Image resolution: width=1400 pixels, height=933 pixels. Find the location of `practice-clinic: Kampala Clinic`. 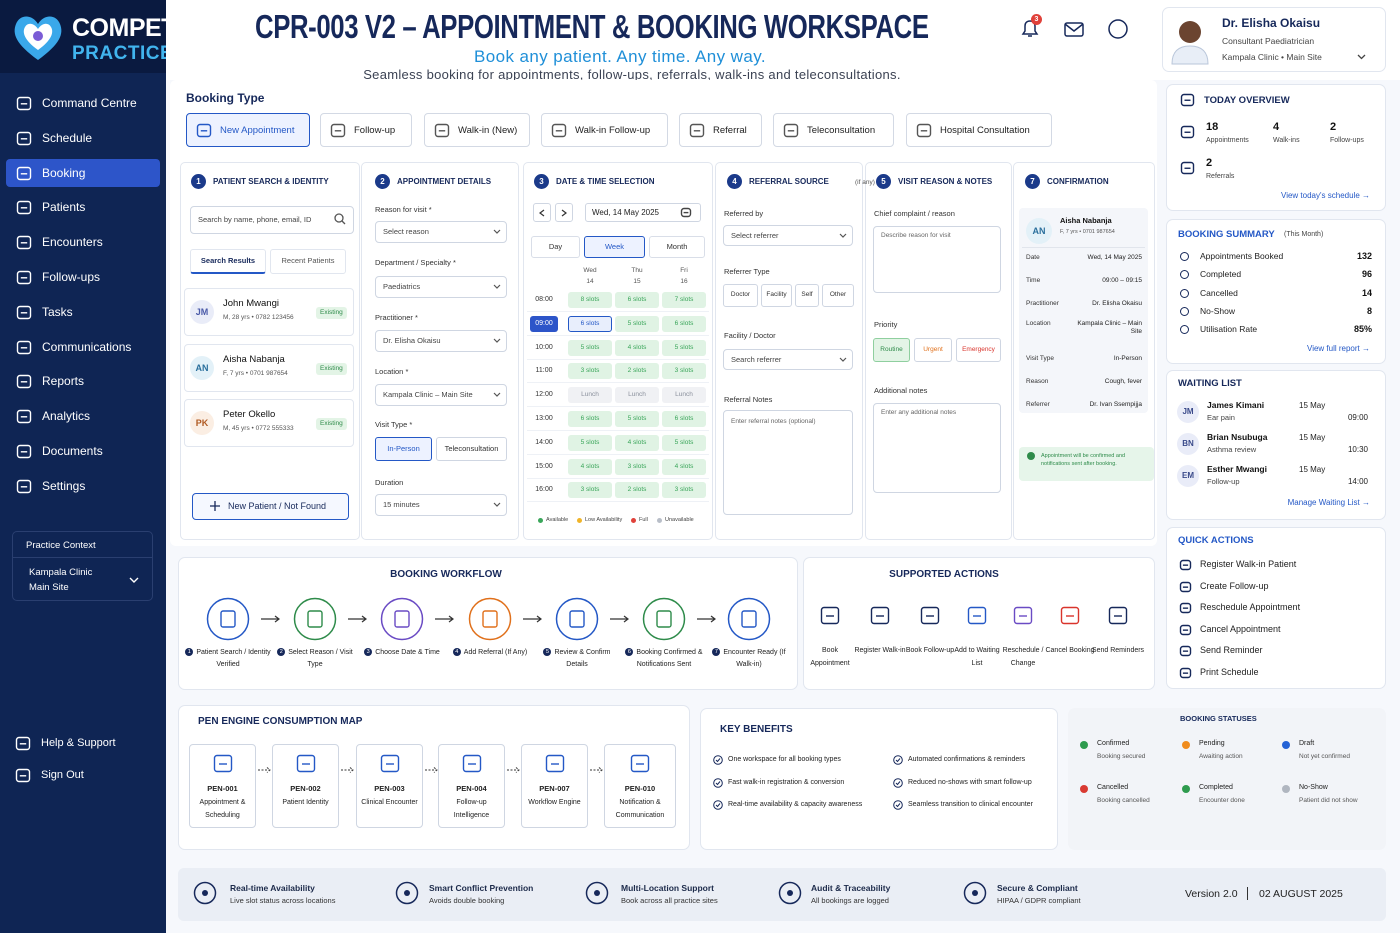

practice-clinic: Kampala Clinic is located at coordinates (61, 572).